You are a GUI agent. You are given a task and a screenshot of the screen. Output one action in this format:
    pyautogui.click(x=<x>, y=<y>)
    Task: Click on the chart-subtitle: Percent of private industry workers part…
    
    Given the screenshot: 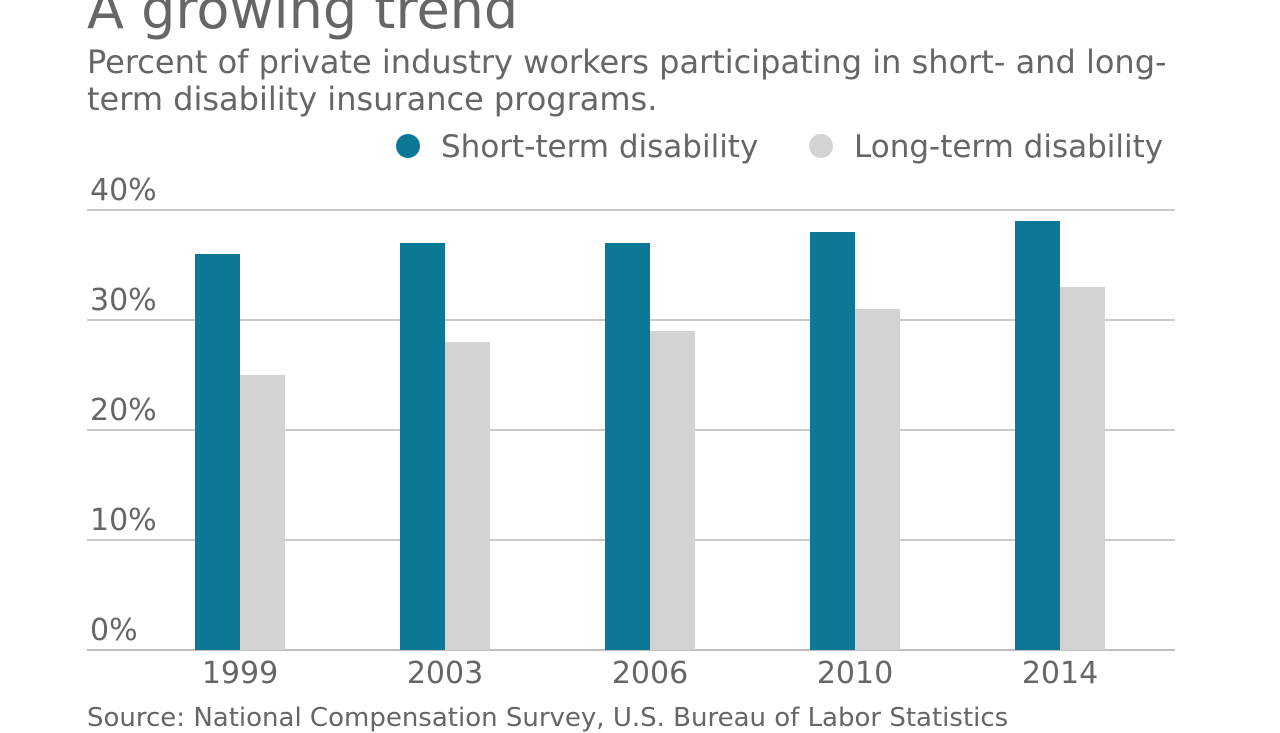 What is the action you would take?
    pyautogui.click(x=627, y=80)
    